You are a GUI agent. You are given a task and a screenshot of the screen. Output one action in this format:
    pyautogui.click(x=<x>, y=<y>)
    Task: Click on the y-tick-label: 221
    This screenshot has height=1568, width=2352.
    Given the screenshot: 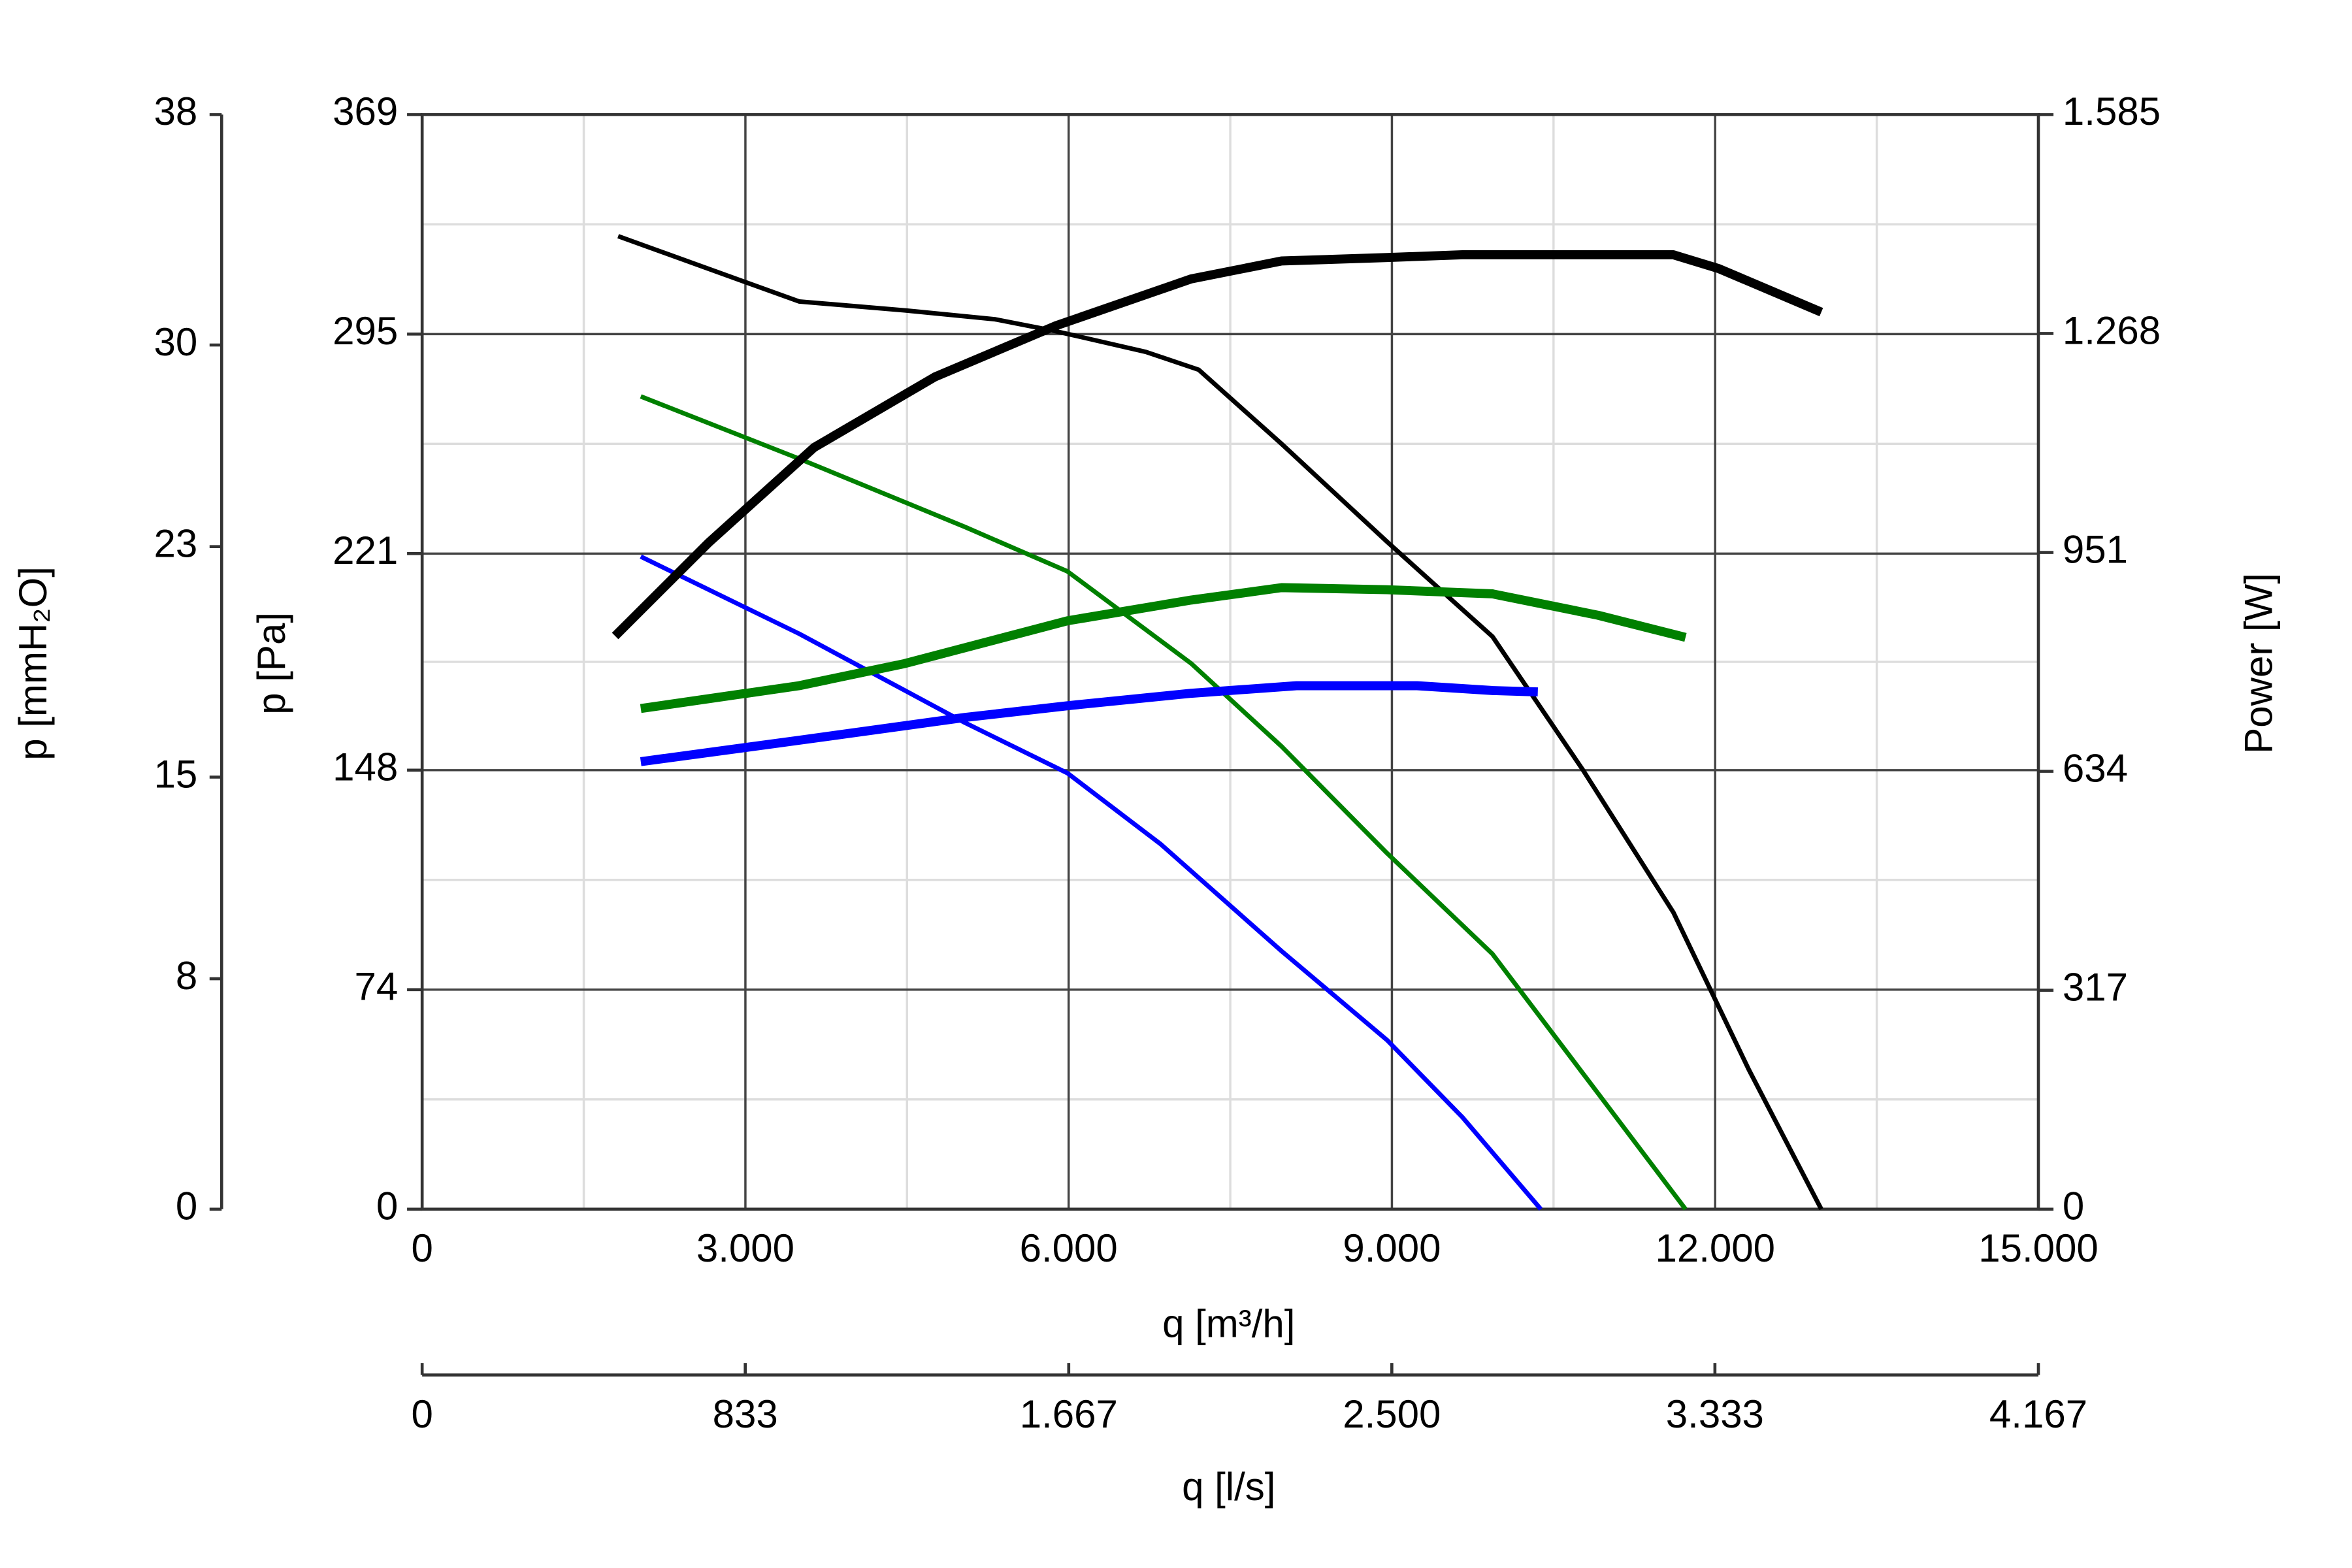 What is the action you would take?
    pyautogui.click(x=365, y=550)
    